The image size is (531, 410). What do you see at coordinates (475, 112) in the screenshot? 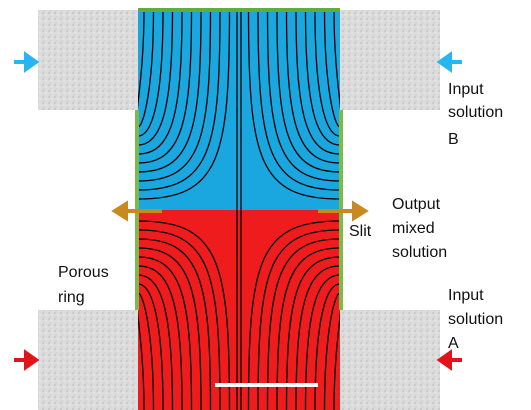
I see `label-input-b: solution` at bounding box center [475, 112].